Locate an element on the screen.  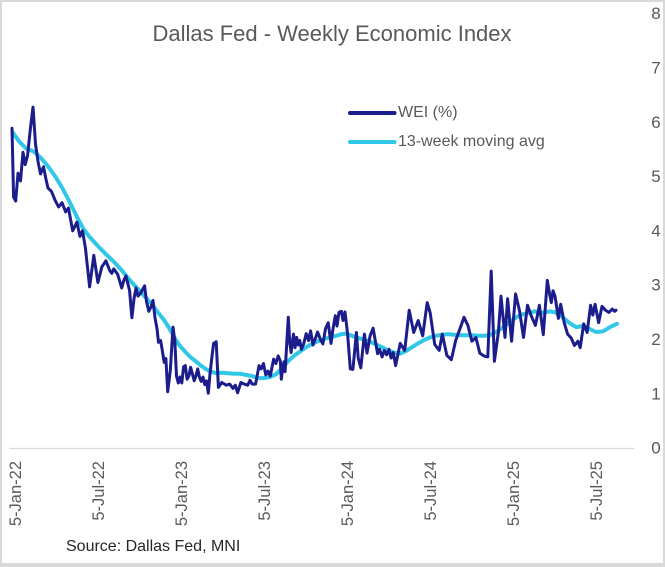
svg-text: 2 is located at coordinates (655, 339).